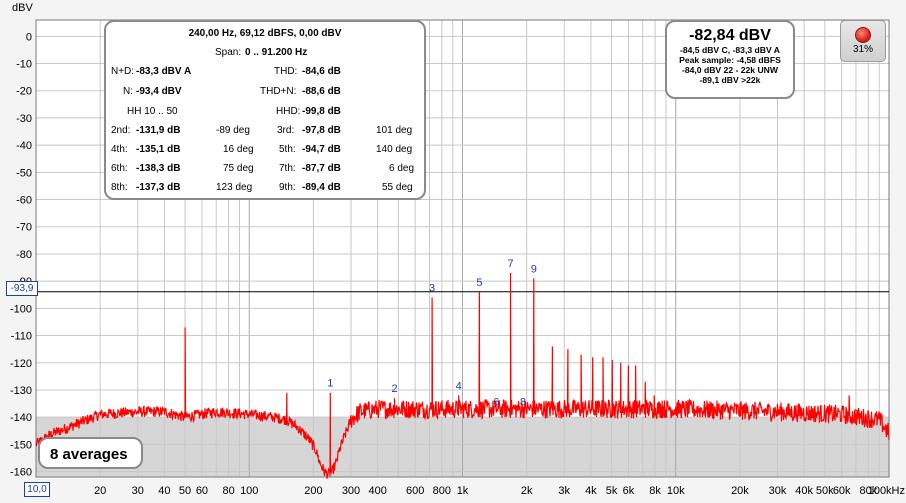 This screenshot has height=503, width=906. I want to click on hhd-label: HHD:, so click(288, 111).